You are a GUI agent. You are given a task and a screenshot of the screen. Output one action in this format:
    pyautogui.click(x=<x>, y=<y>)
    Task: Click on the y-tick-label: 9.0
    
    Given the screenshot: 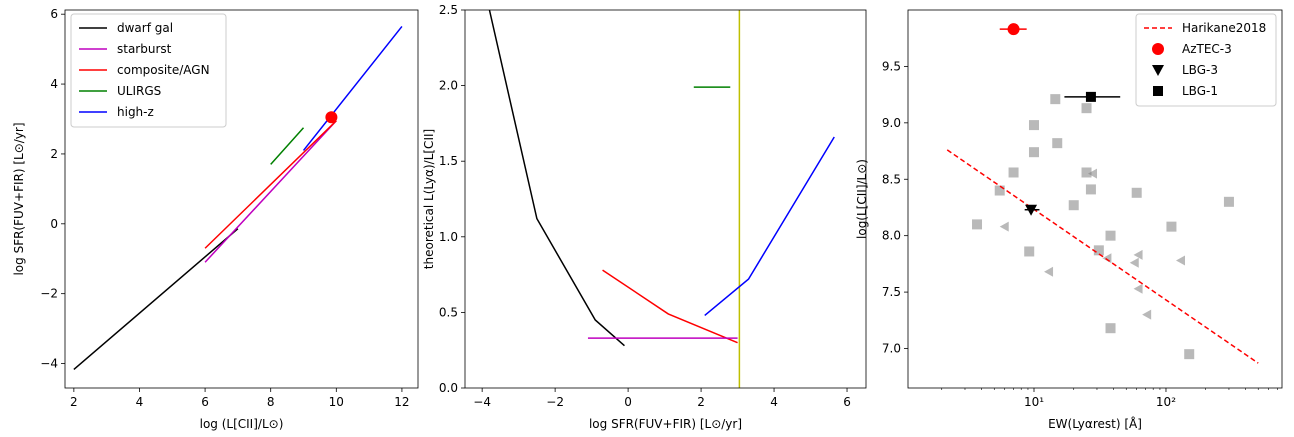 What is the action you would take?
    pyautogui.click(x=891, y=123)
    